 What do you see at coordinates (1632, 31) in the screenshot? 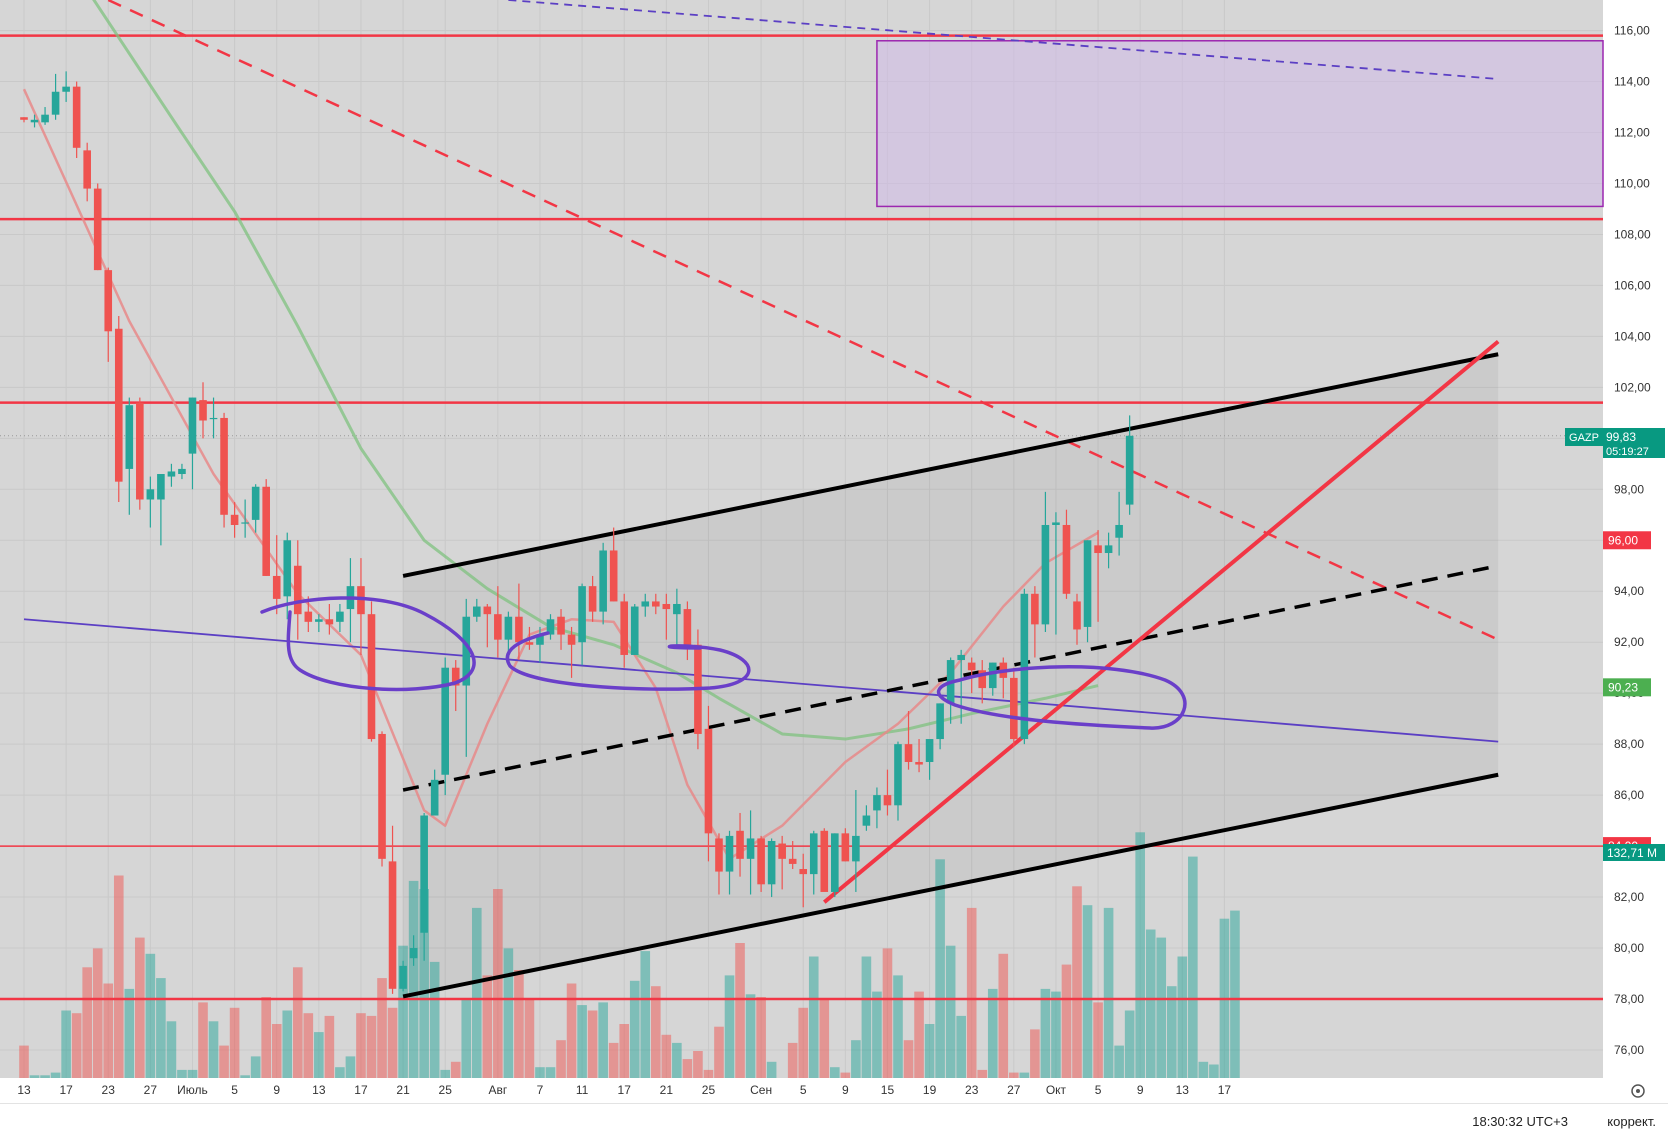
I see `price-tick-20: 116,00` at bounding box center [1632, 31].